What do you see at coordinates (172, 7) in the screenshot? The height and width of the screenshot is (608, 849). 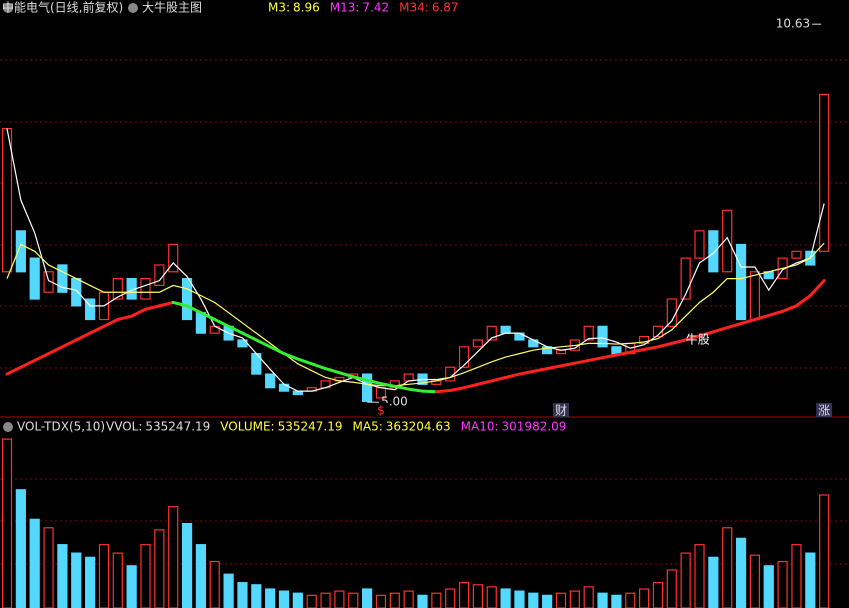 I see `chart-subtitle: 大牛股主图` at bounding box center [172, 7].